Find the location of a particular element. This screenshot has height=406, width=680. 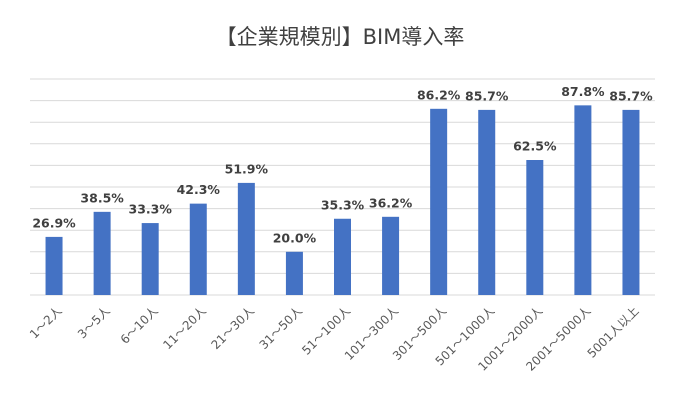

value-label: 42.3% is located at coordinates (199, 189).